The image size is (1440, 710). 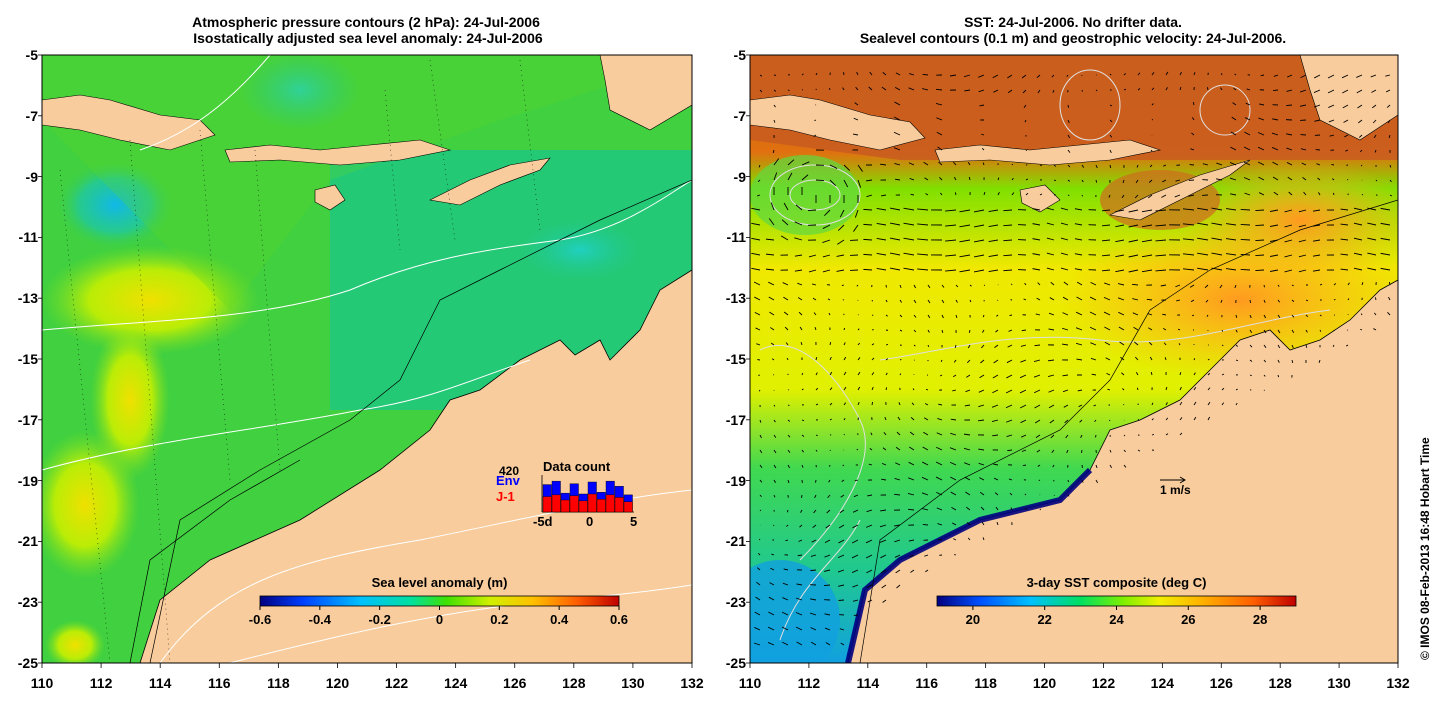 What do you see at coordinates (565, 506) in the screenshot?
I see `j1-count-bar` at bounding box center [565, 506].